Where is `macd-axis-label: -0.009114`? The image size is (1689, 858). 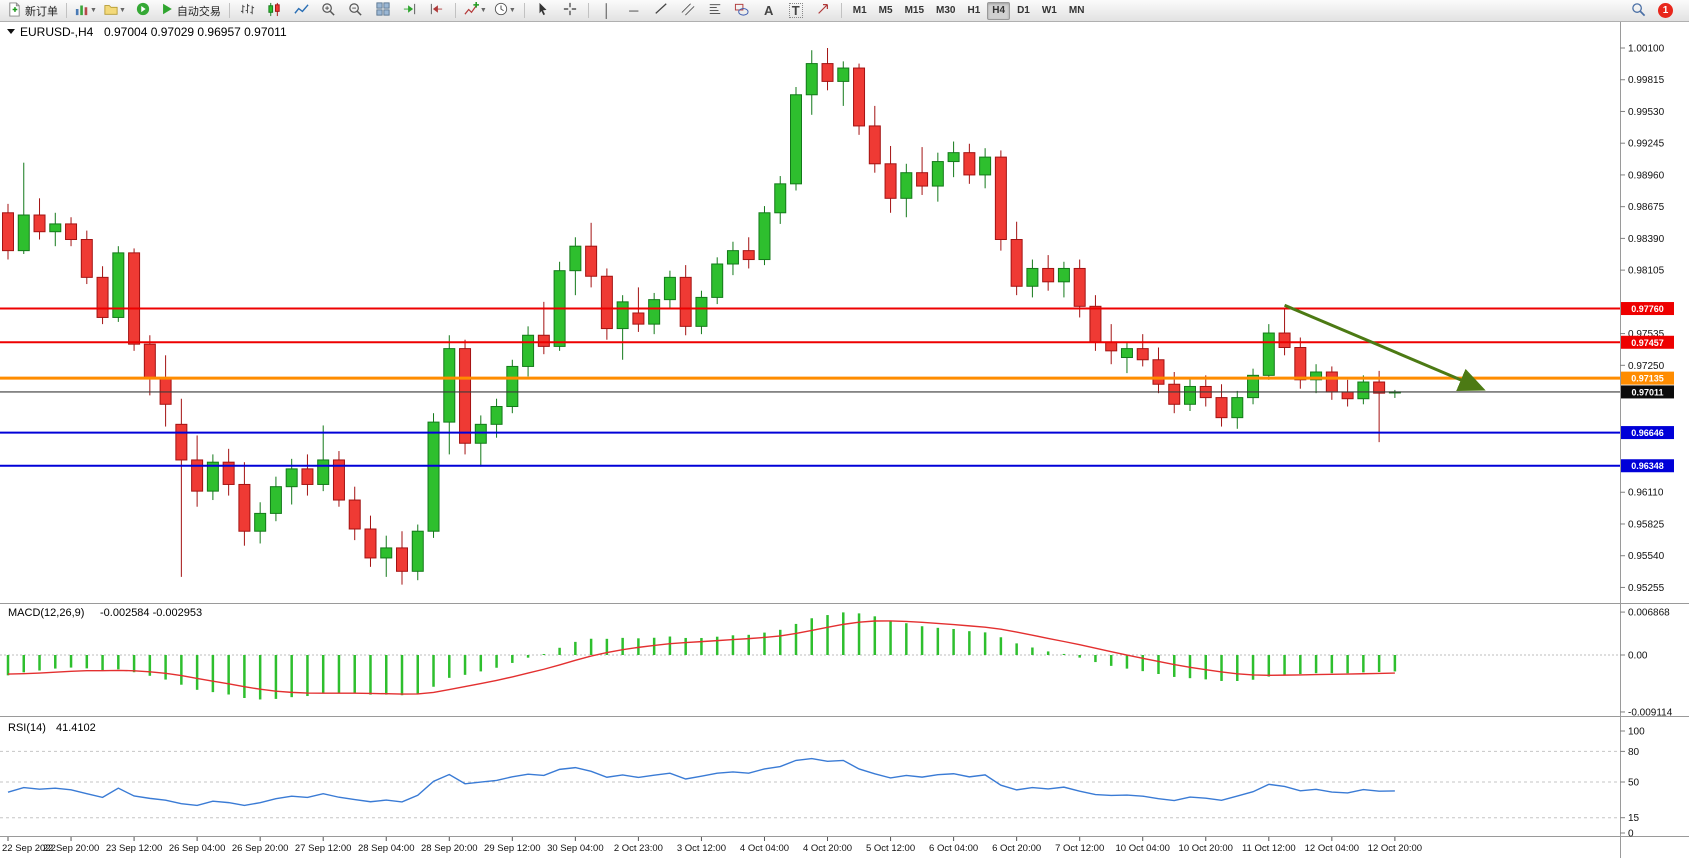
macd-axis-label: -0.009114 is located at coordinates (1650, 712).